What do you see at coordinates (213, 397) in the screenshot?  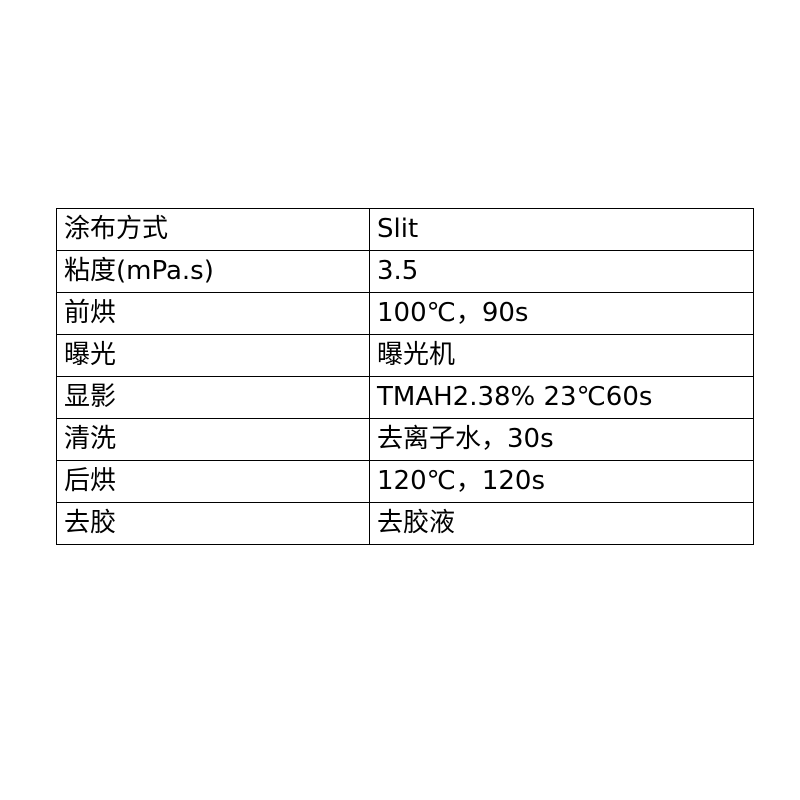 I see `parameter-cell: 显影` at bounding box center [213, 397].